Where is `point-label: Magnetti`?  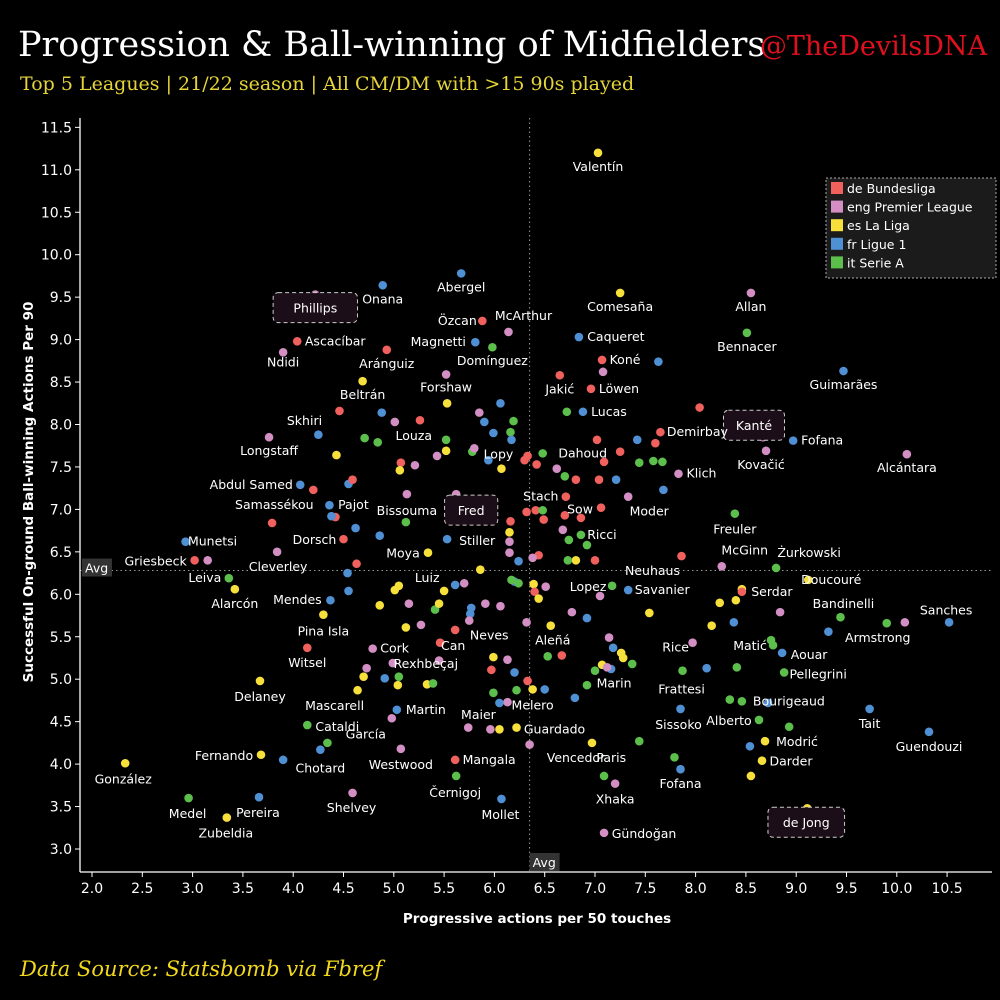 point-label: Magnetti is located at coordinates (438, 341).